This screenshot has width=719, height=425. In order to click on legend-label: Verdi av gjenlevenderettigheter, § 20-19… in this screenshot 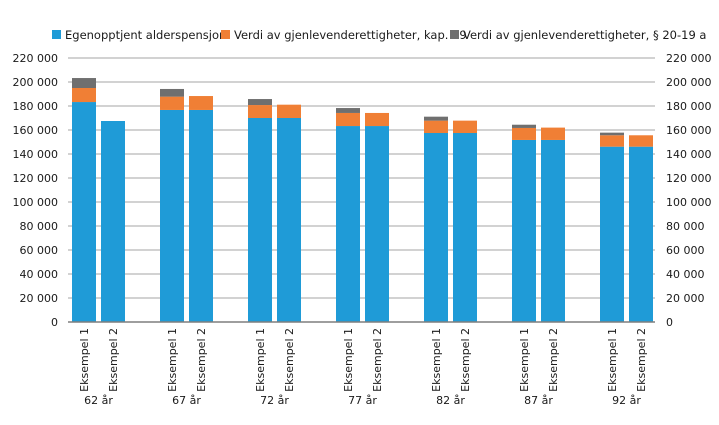, I will do `click(584, 35)`.